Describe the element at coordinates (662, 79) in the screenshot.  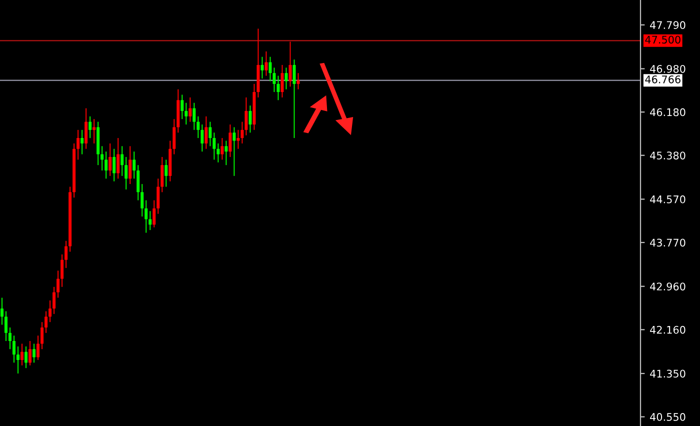
I see `ref-line-label: 46.766` at that location.